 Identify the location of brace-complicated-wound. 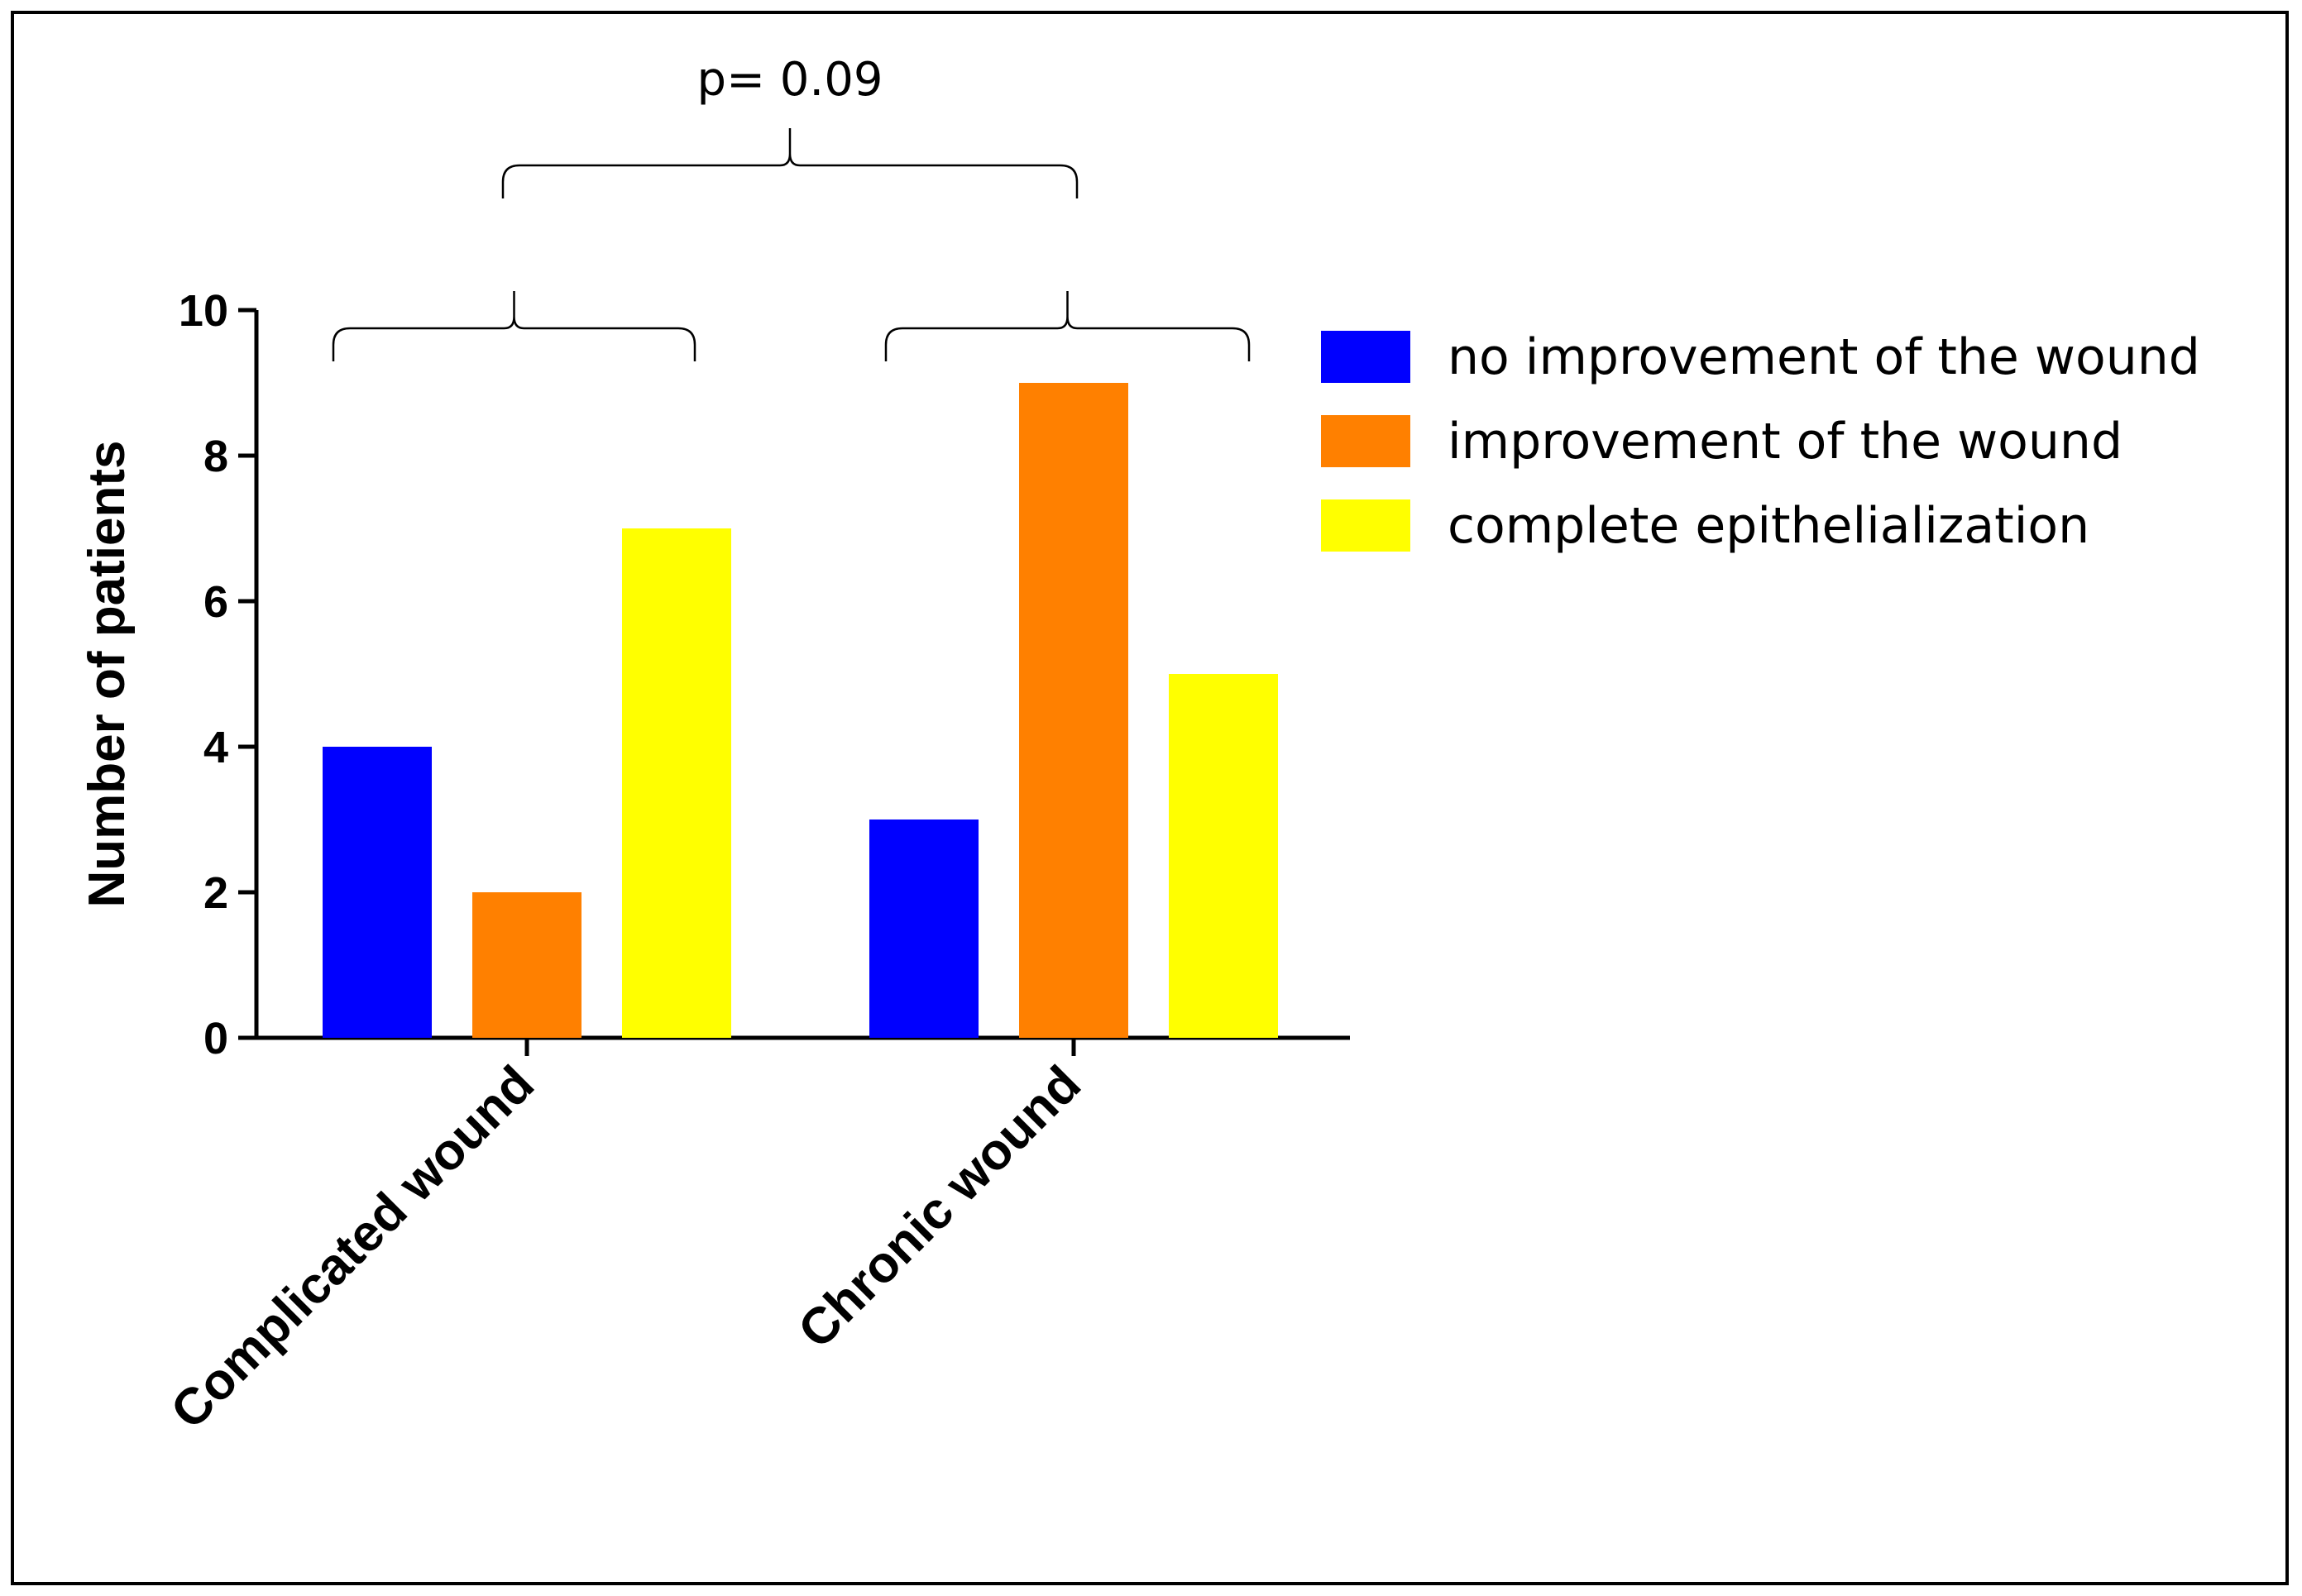
(514, 326).